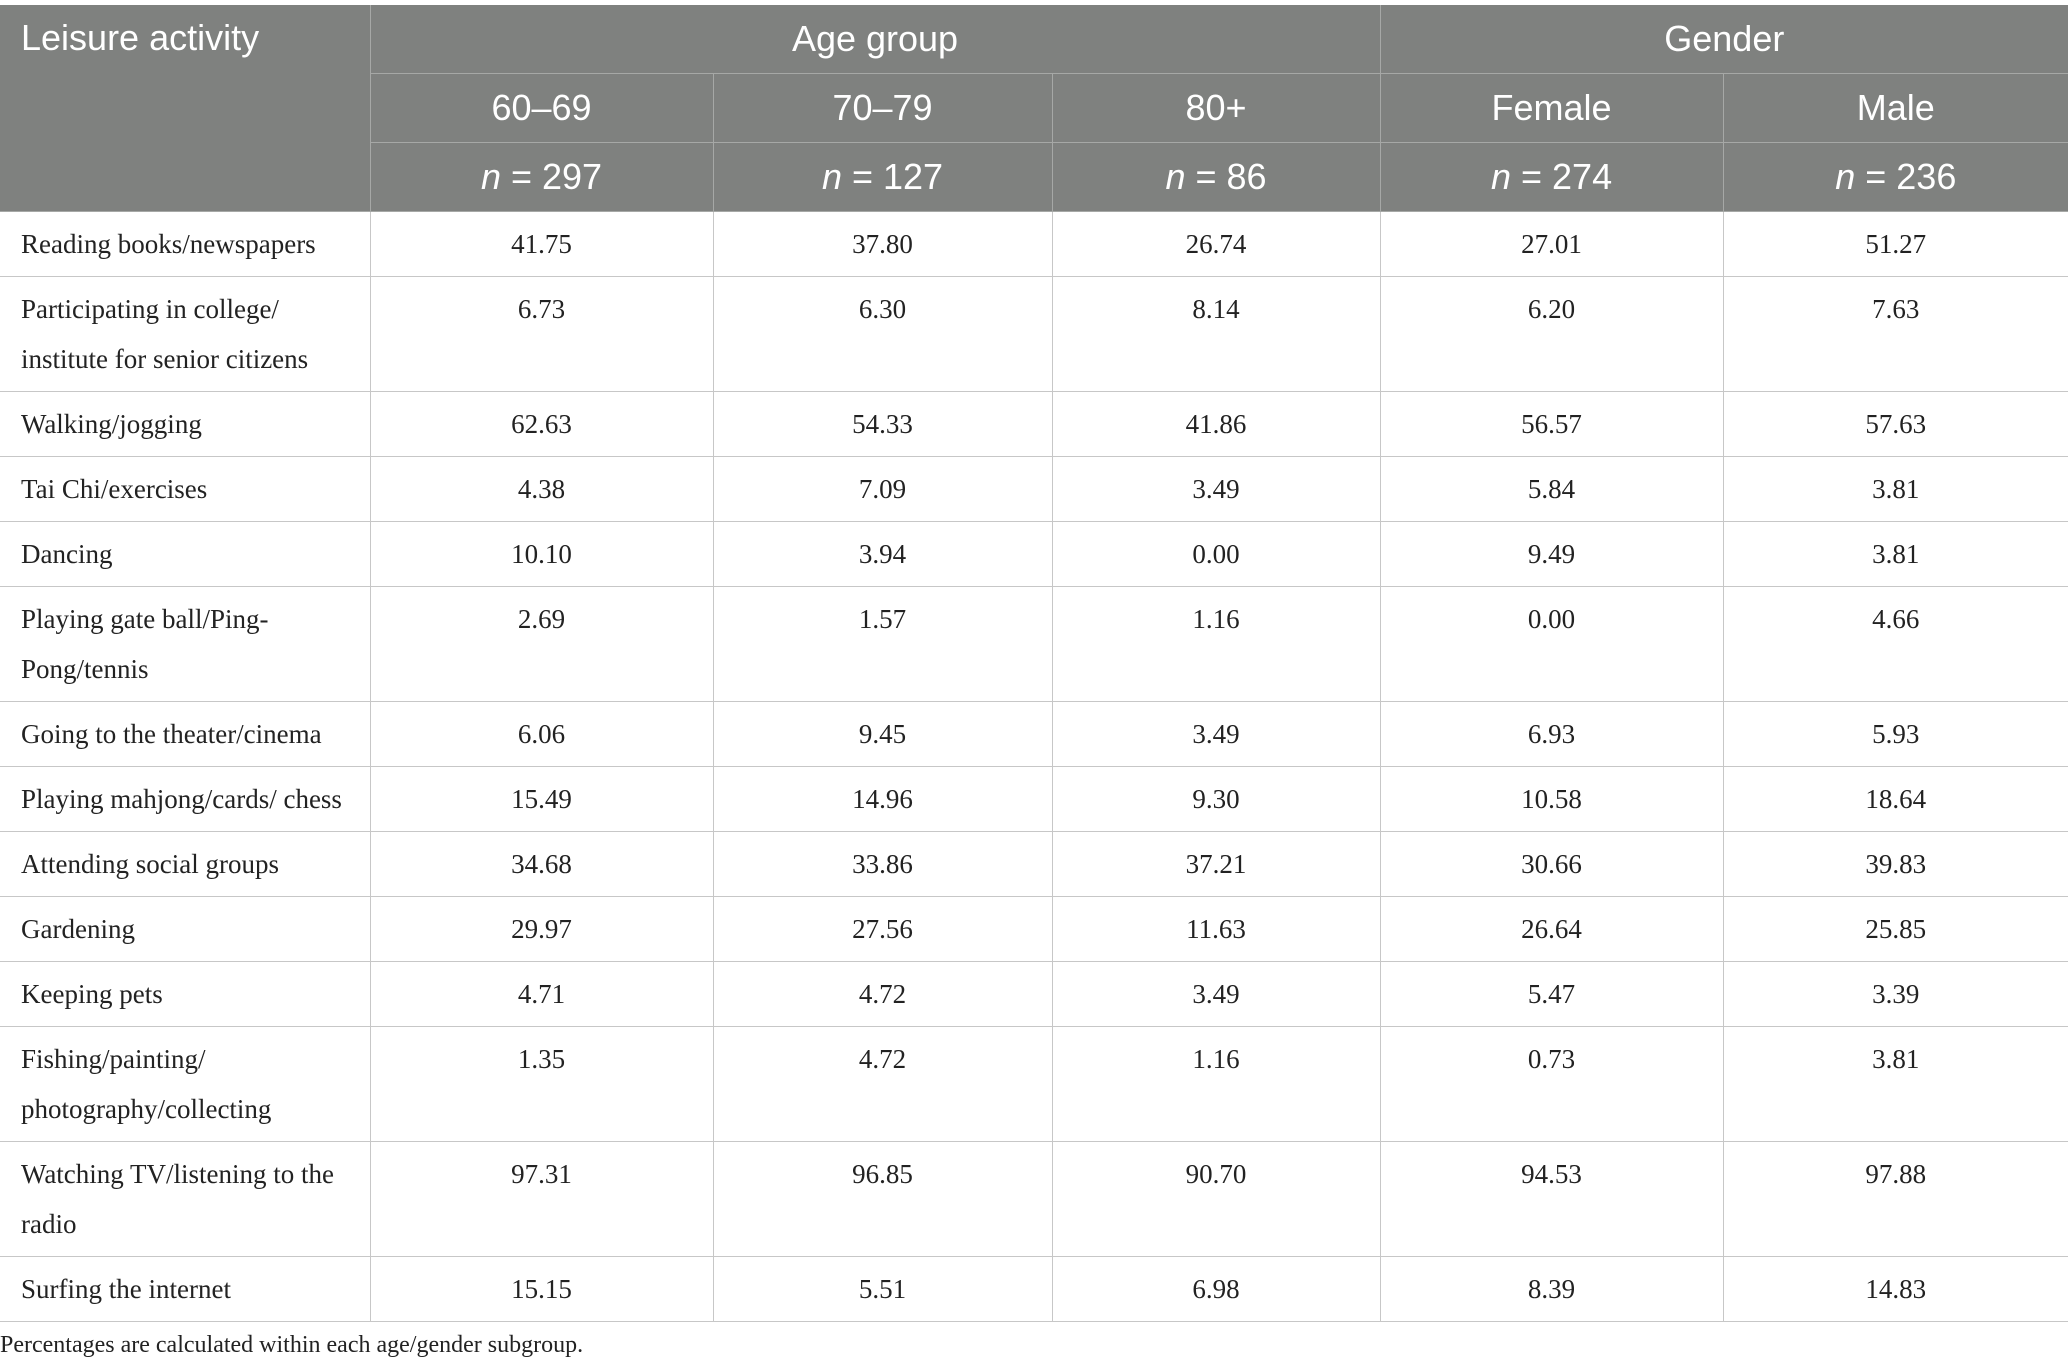  I want to click on percentage-cell: 6.73, so click(541, 334).